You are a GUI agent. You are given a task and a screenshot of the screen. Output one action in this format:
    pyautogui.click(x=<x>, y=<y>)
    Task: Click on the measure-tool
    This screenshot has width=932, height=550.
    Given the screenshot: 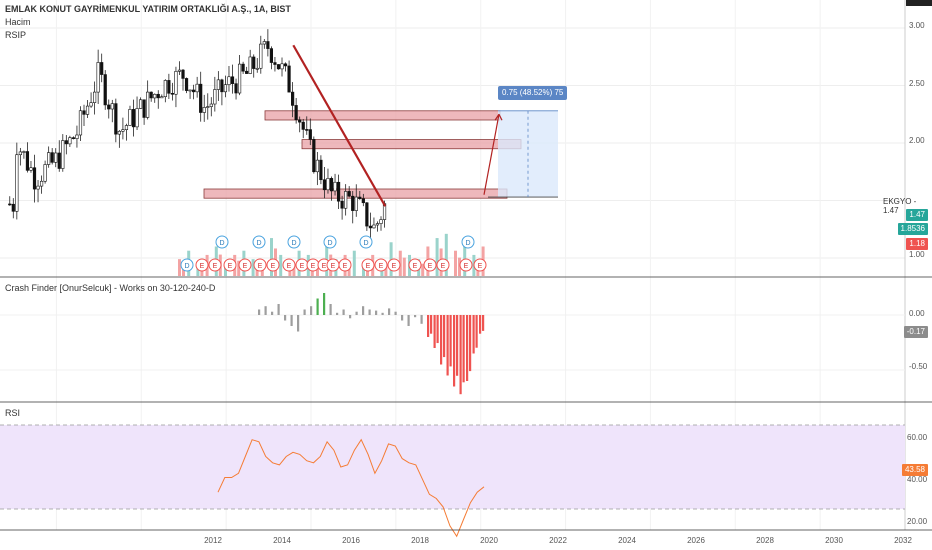 What is the action you would take?
    pyautogui.click(x=523, y=154)
    